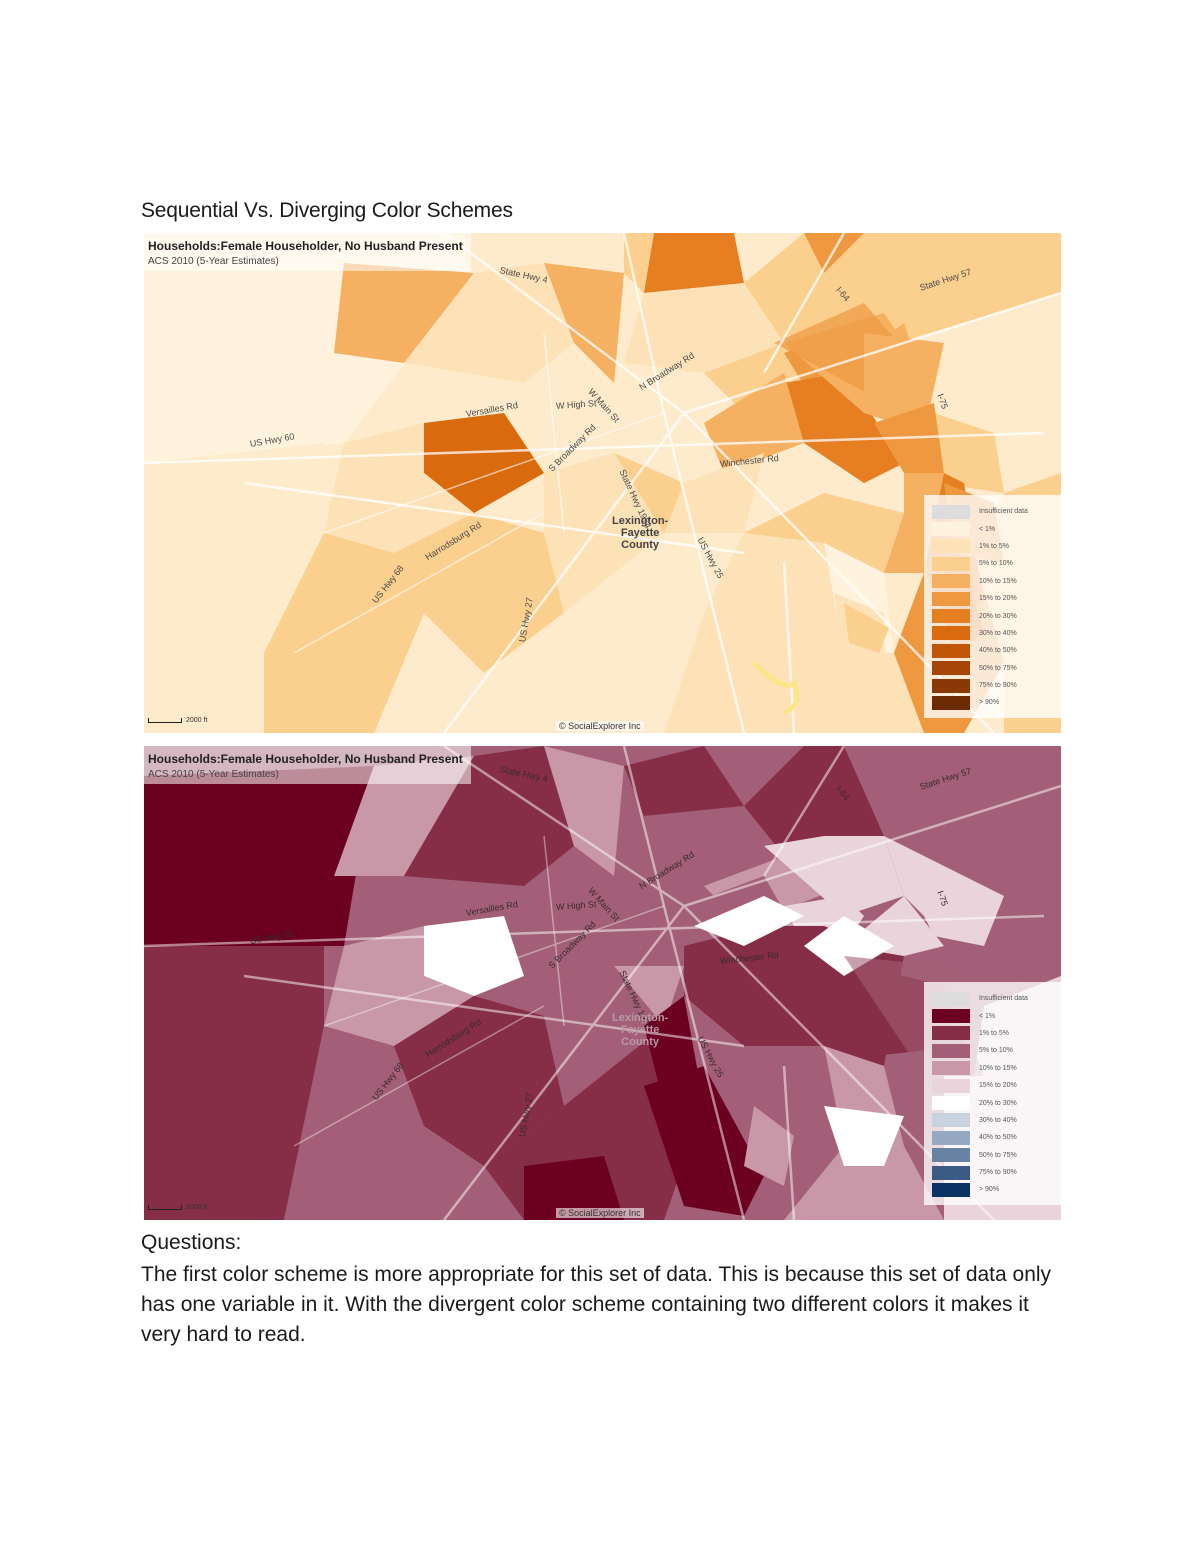 Image resolution: width=1200 pixels, height=1553 pixels. I want to click on document-title: Sequential Vs. Diverging Color Schemes, so click(327, 210).